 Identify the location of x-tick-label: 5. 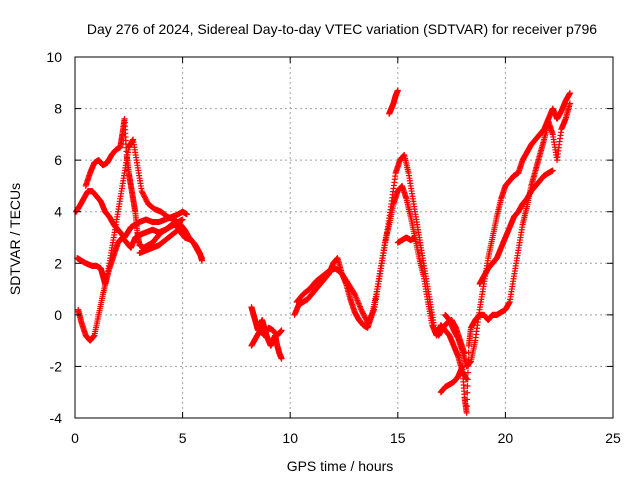
(183, 438).